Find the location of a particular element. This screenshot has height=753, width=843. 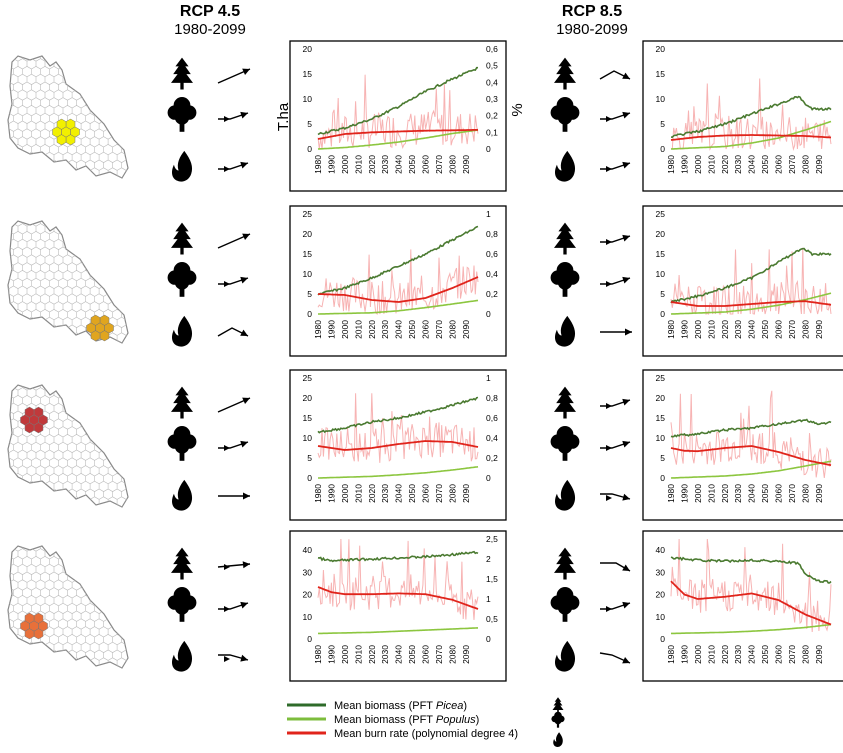

y-tick-label: 40 is located at coordinates (661, 550).